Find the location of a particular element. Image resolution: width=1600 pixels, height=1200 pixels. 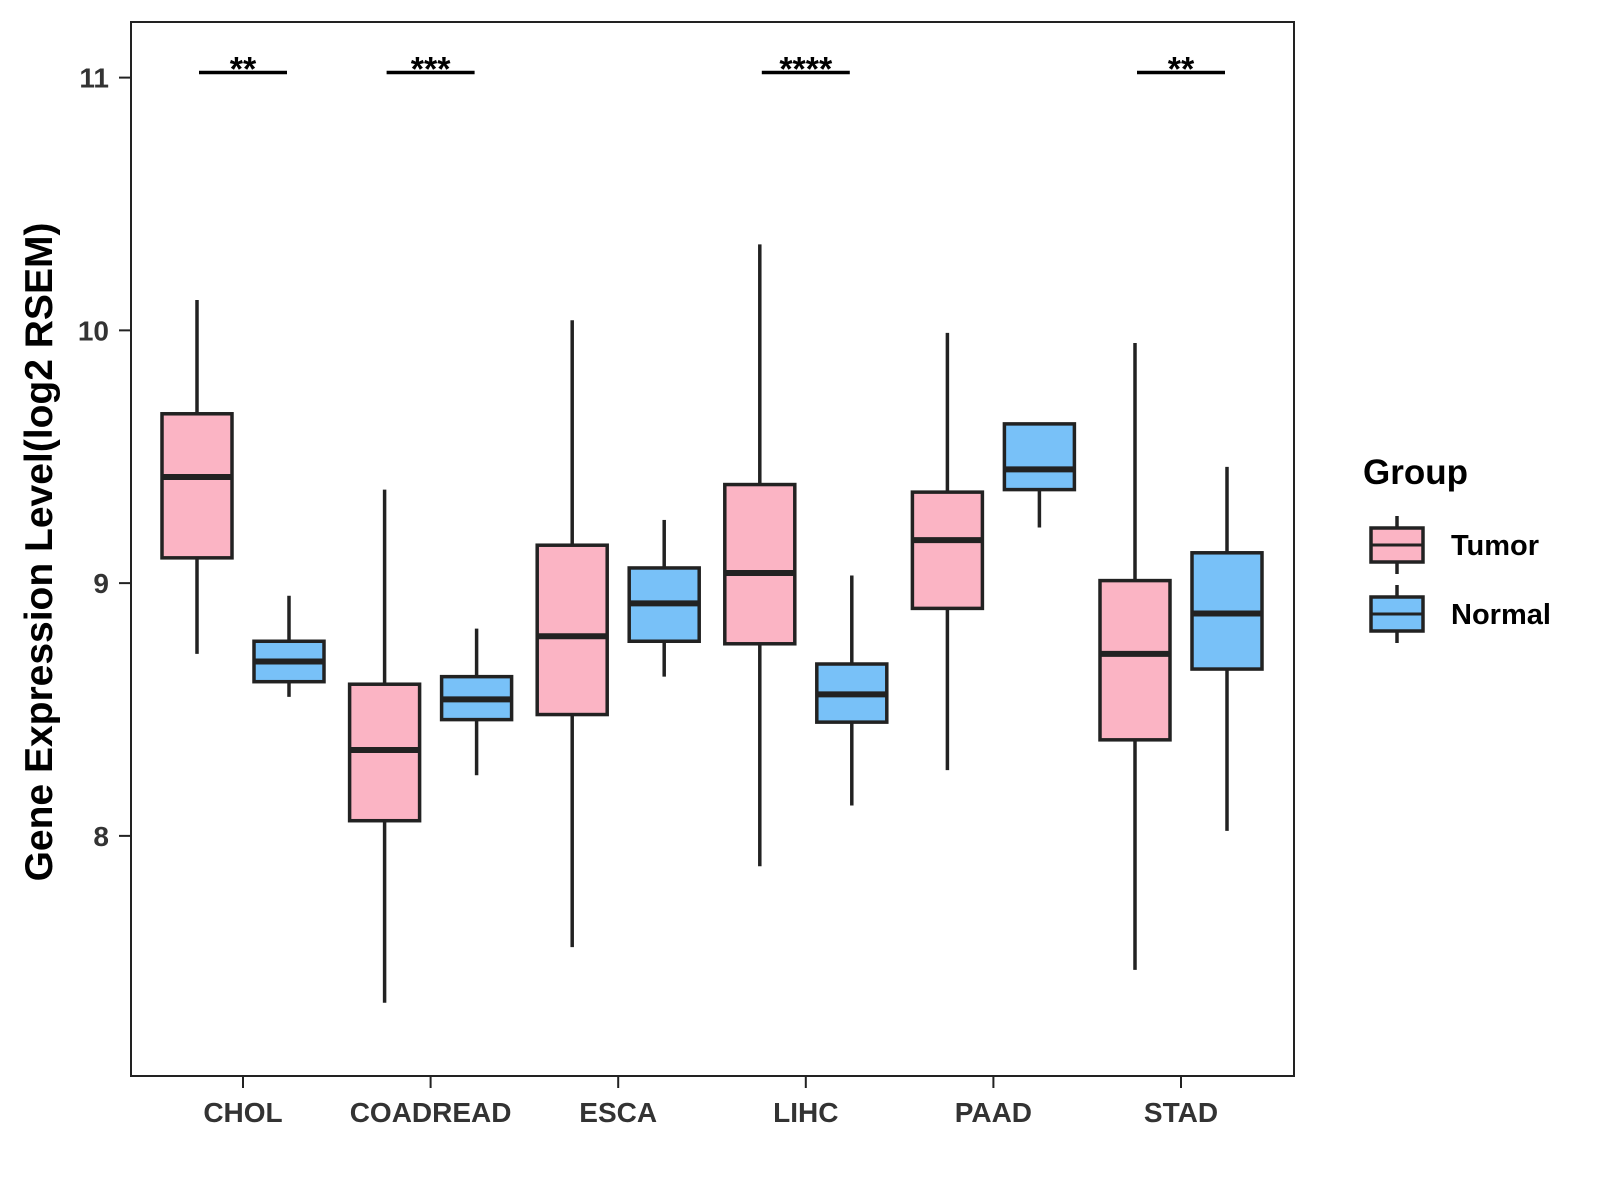

y-tick-label-9: 9 is located at coordinates (101, 583).